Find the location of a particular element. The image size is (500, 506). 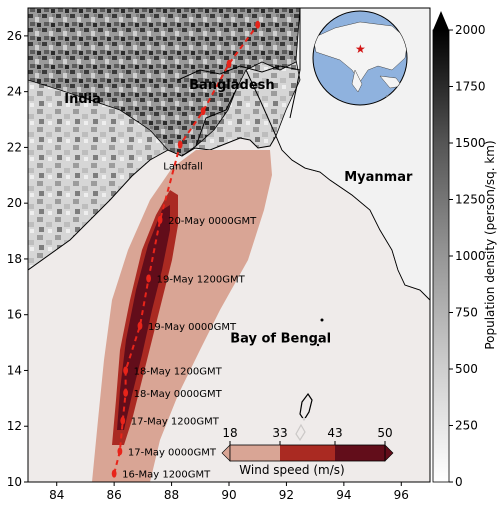

track-time-label: 17-May 1200GMT is located at coordinates (175, 422).